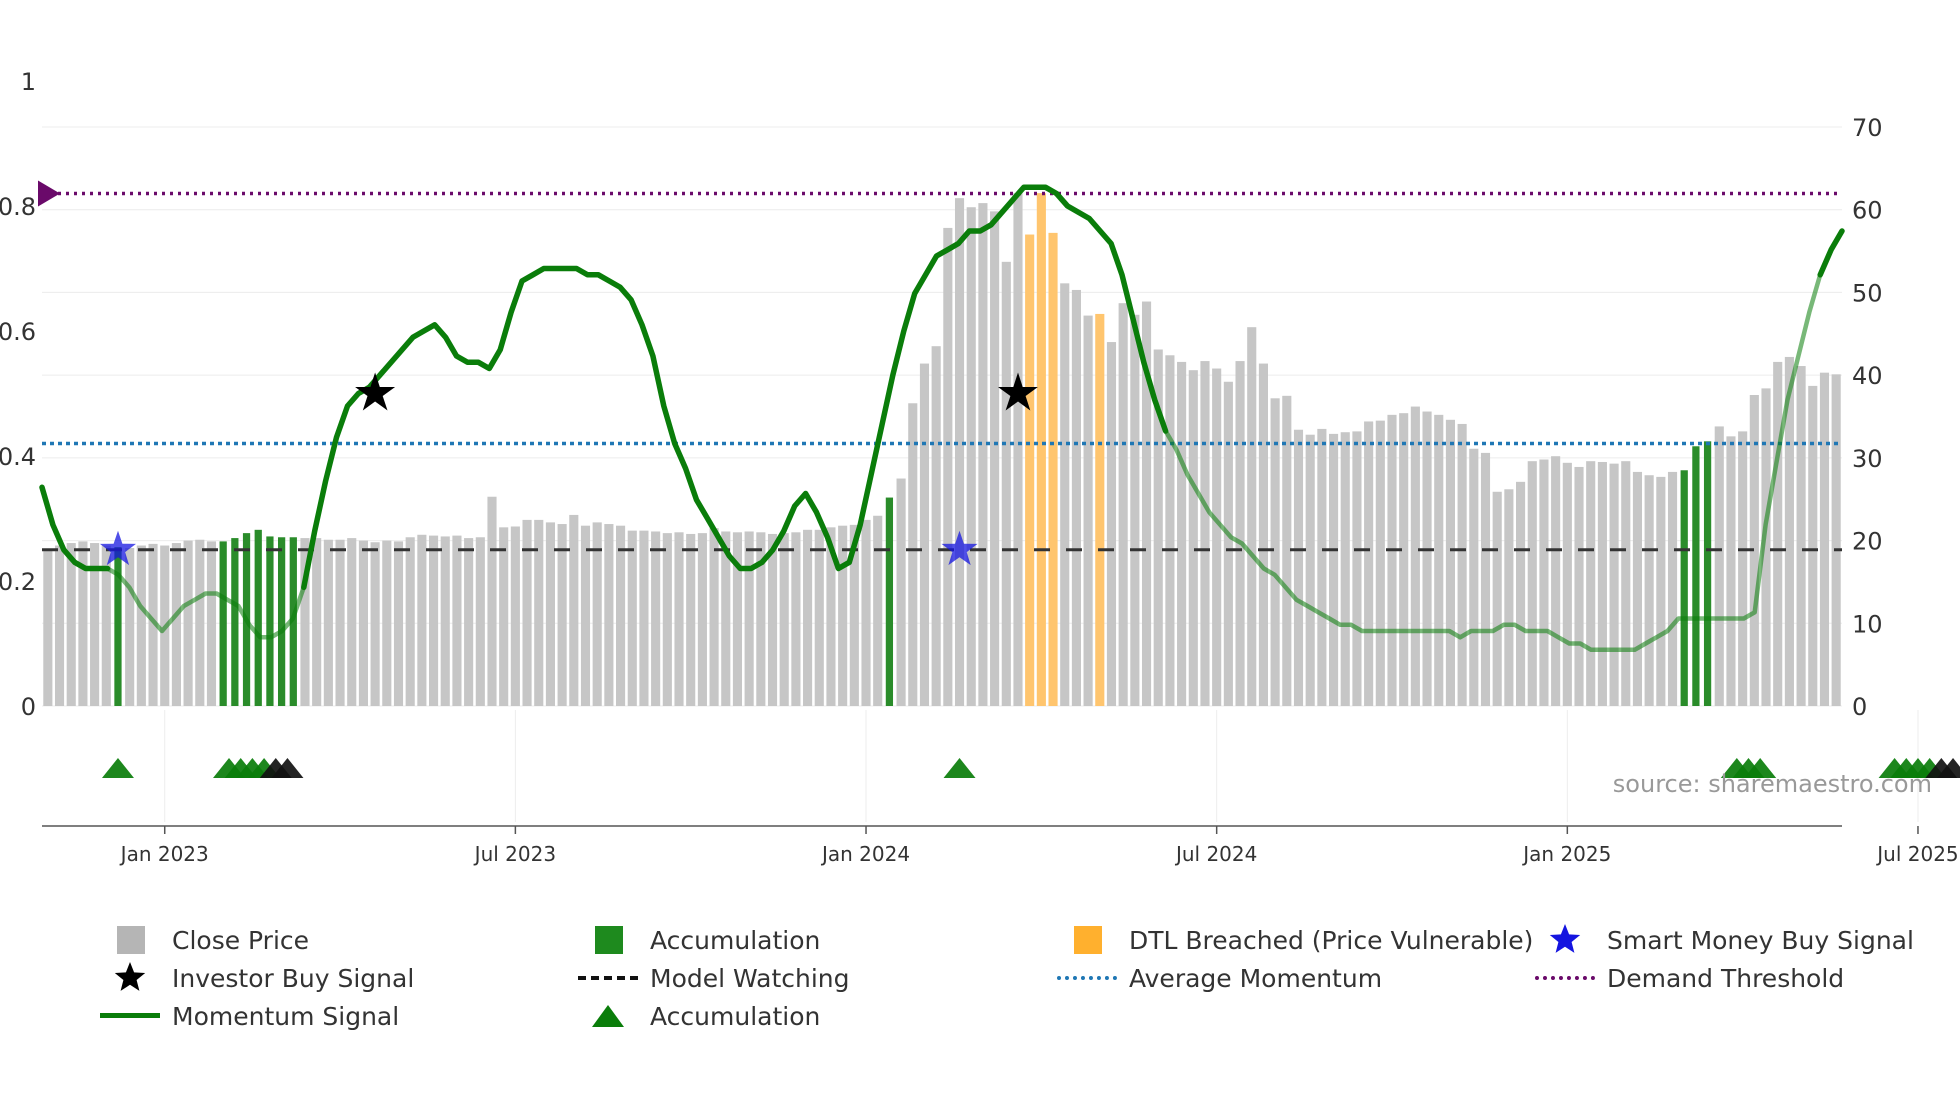 The image size is (1960, 1102). What do you see at coordinates (1566, 854) in the screenshot?
I see `x-axis-tick-label: Jan 2025` at bounding box center [1566, 854].